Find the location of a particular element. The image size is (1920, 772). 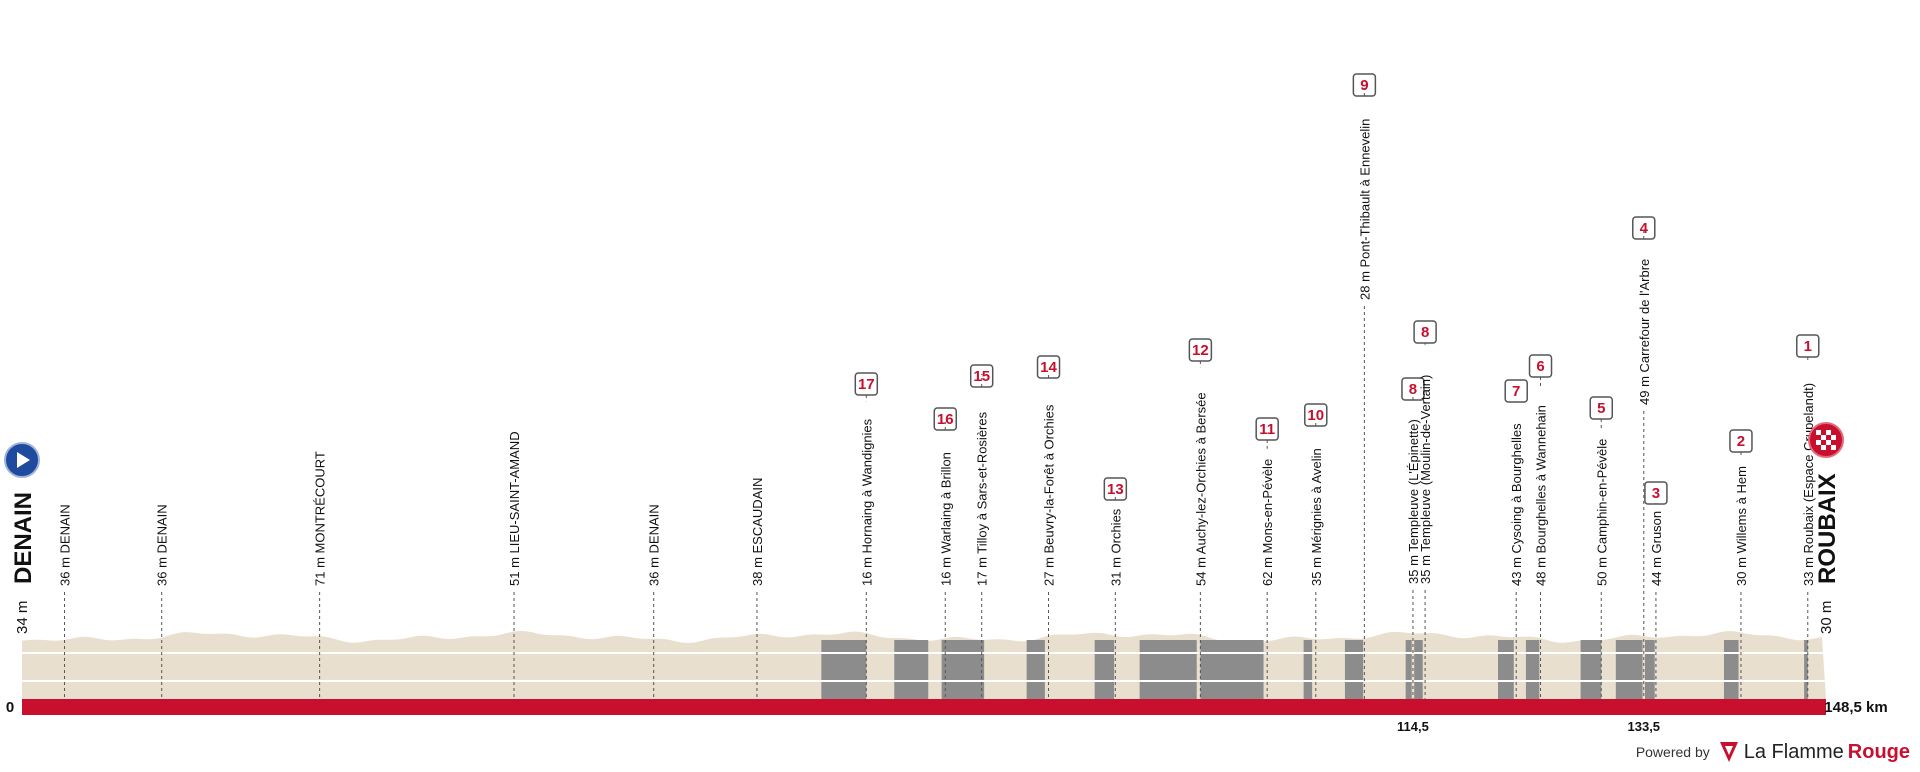

sector-badge: 3 is located at coordinates (1656, 493).